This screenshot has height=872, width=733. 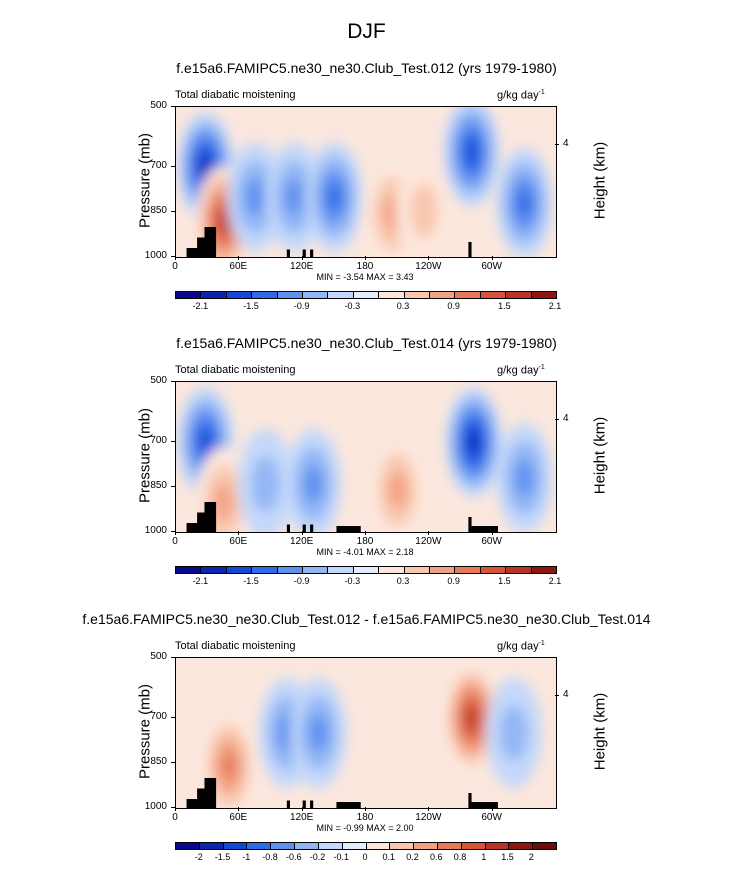 What do you see at coordinates (301, 541) in the screenshot?
I see `x-tick-label: 120E` at bounding box center [301, 541].